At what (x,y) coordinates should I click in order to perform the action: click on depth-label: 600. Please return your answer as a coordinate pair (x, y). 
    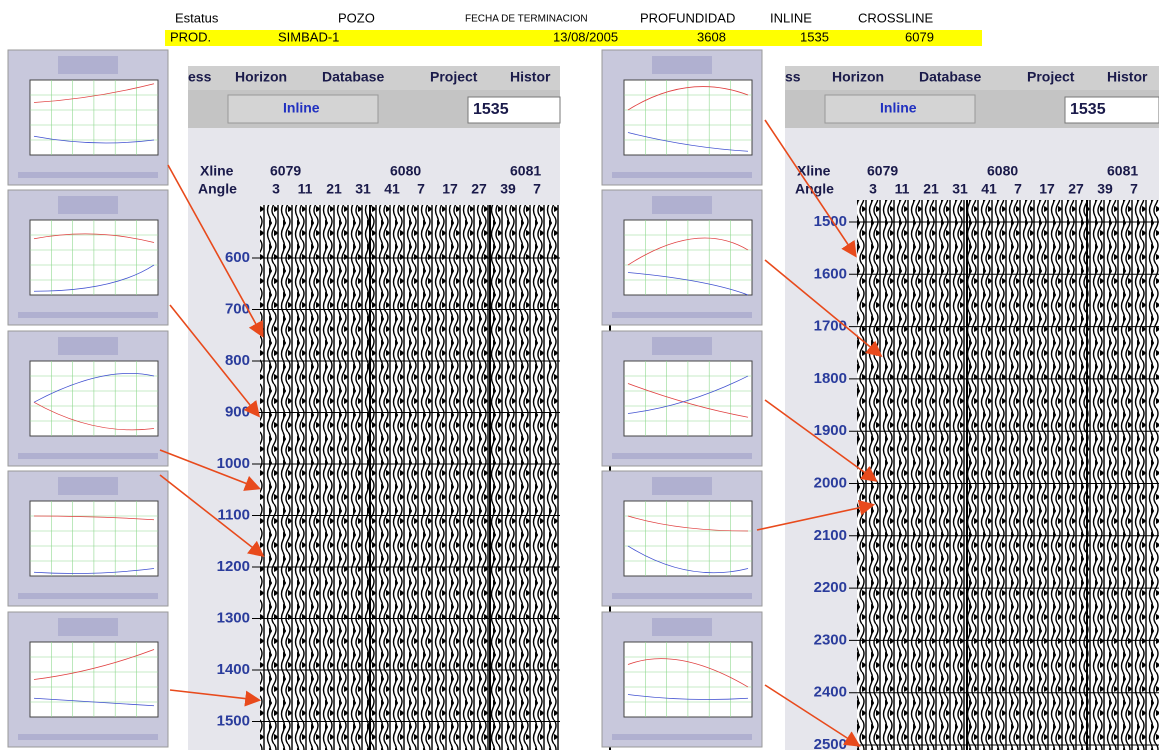
    Looking at the image, I should click on (237, 257).